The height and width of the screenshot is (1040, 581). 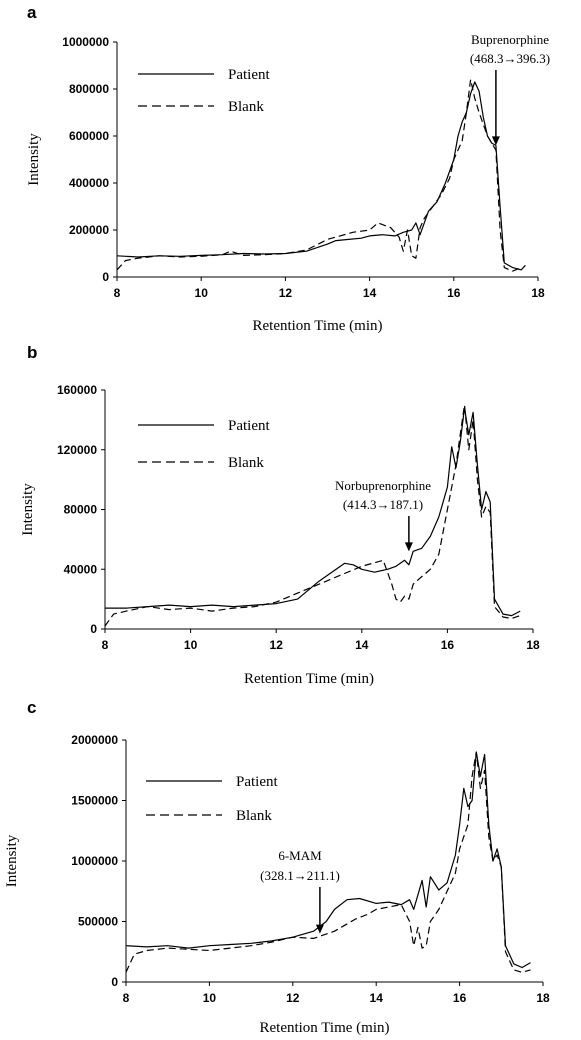 What do you see at coordinates (383, 485) in the screenshot?
I see `annotation-name: Norbuprenorphine` at bounding box center [383, 485].